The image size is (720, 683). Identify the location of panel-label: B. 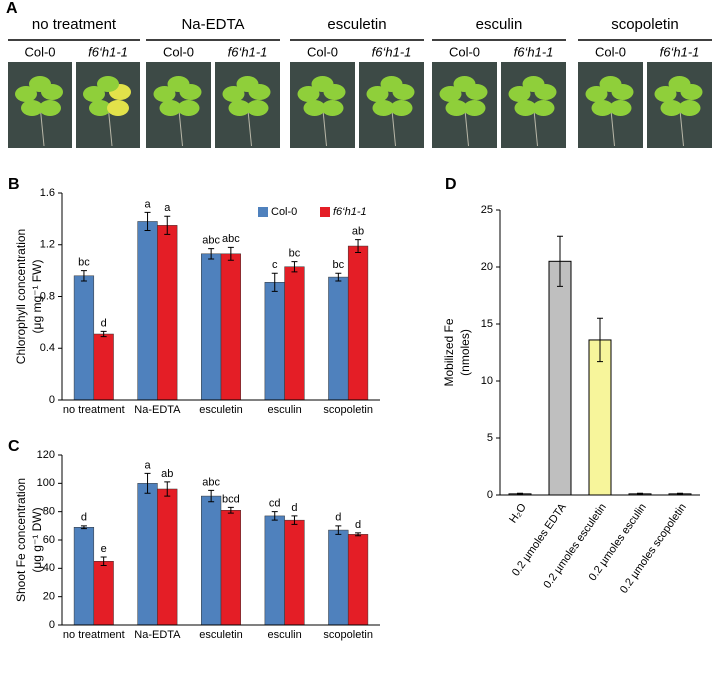
(14, 184).